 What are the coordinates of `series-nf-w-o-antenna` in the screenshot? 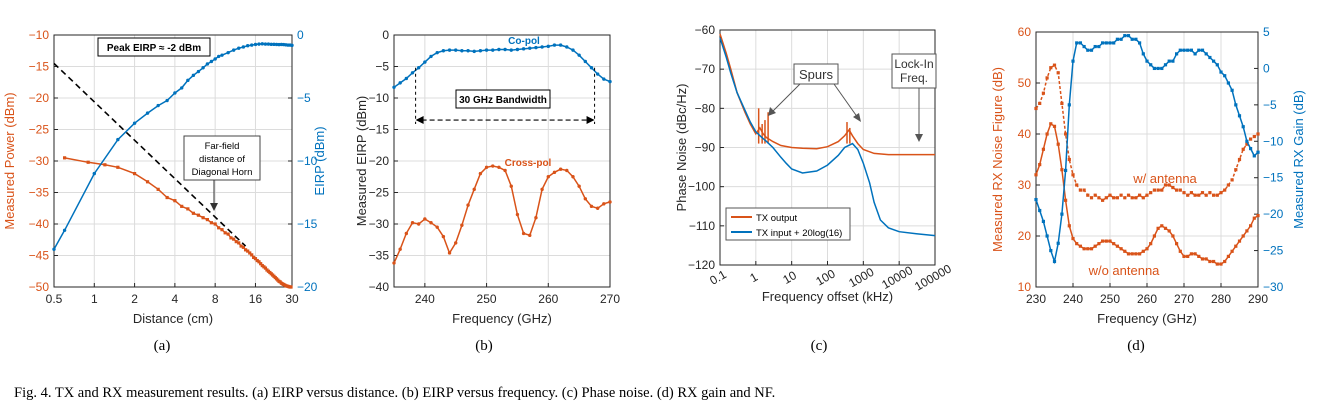 It's located at (1147, 194).